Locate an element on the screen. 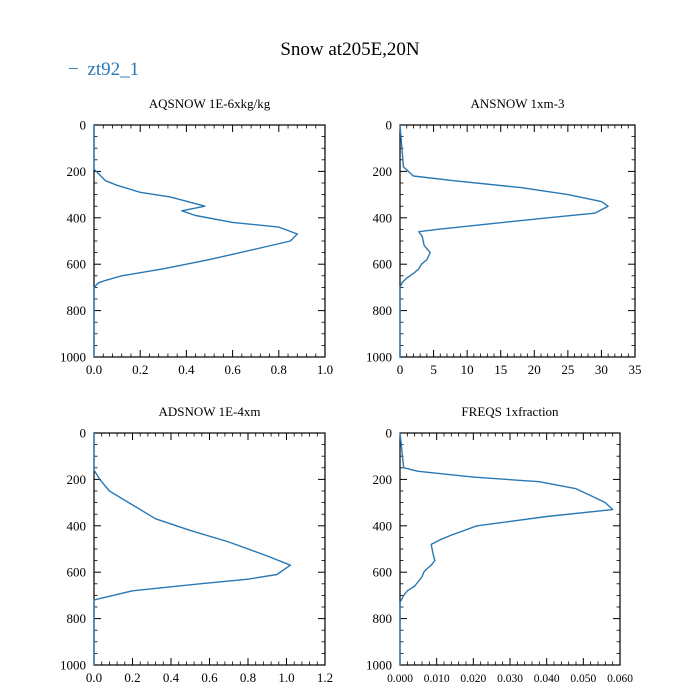 This screenshot has width=700, height=700. x-tick-label: 0.010 is located at coordinates (437, 679).